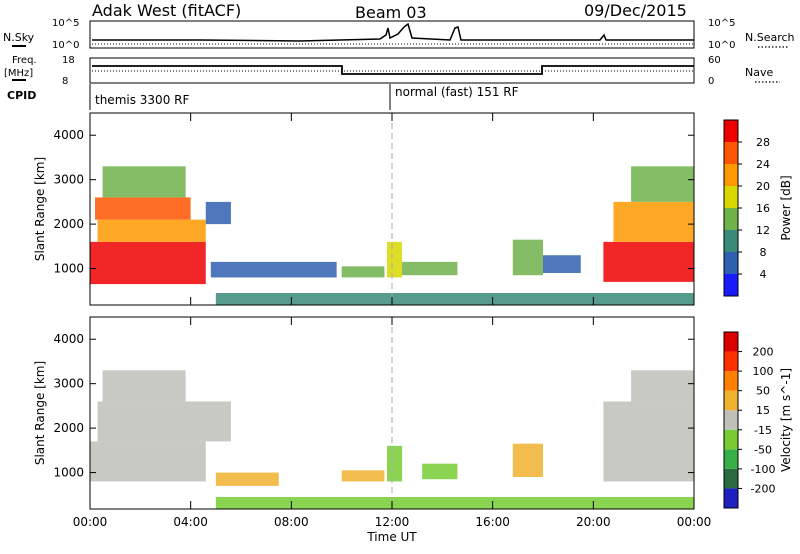 The image size is (800, 554). What do you see at coordinates (492, 522) in the screenshot?
I see `x-tick-label: 16:00` at bounding box center [492, 522].